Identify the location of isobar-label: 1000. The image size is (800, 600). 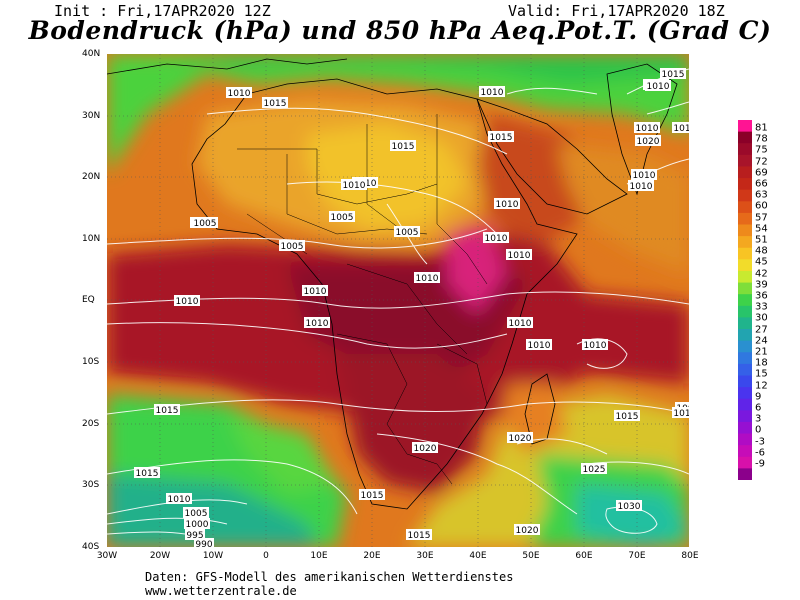
(197, 525).